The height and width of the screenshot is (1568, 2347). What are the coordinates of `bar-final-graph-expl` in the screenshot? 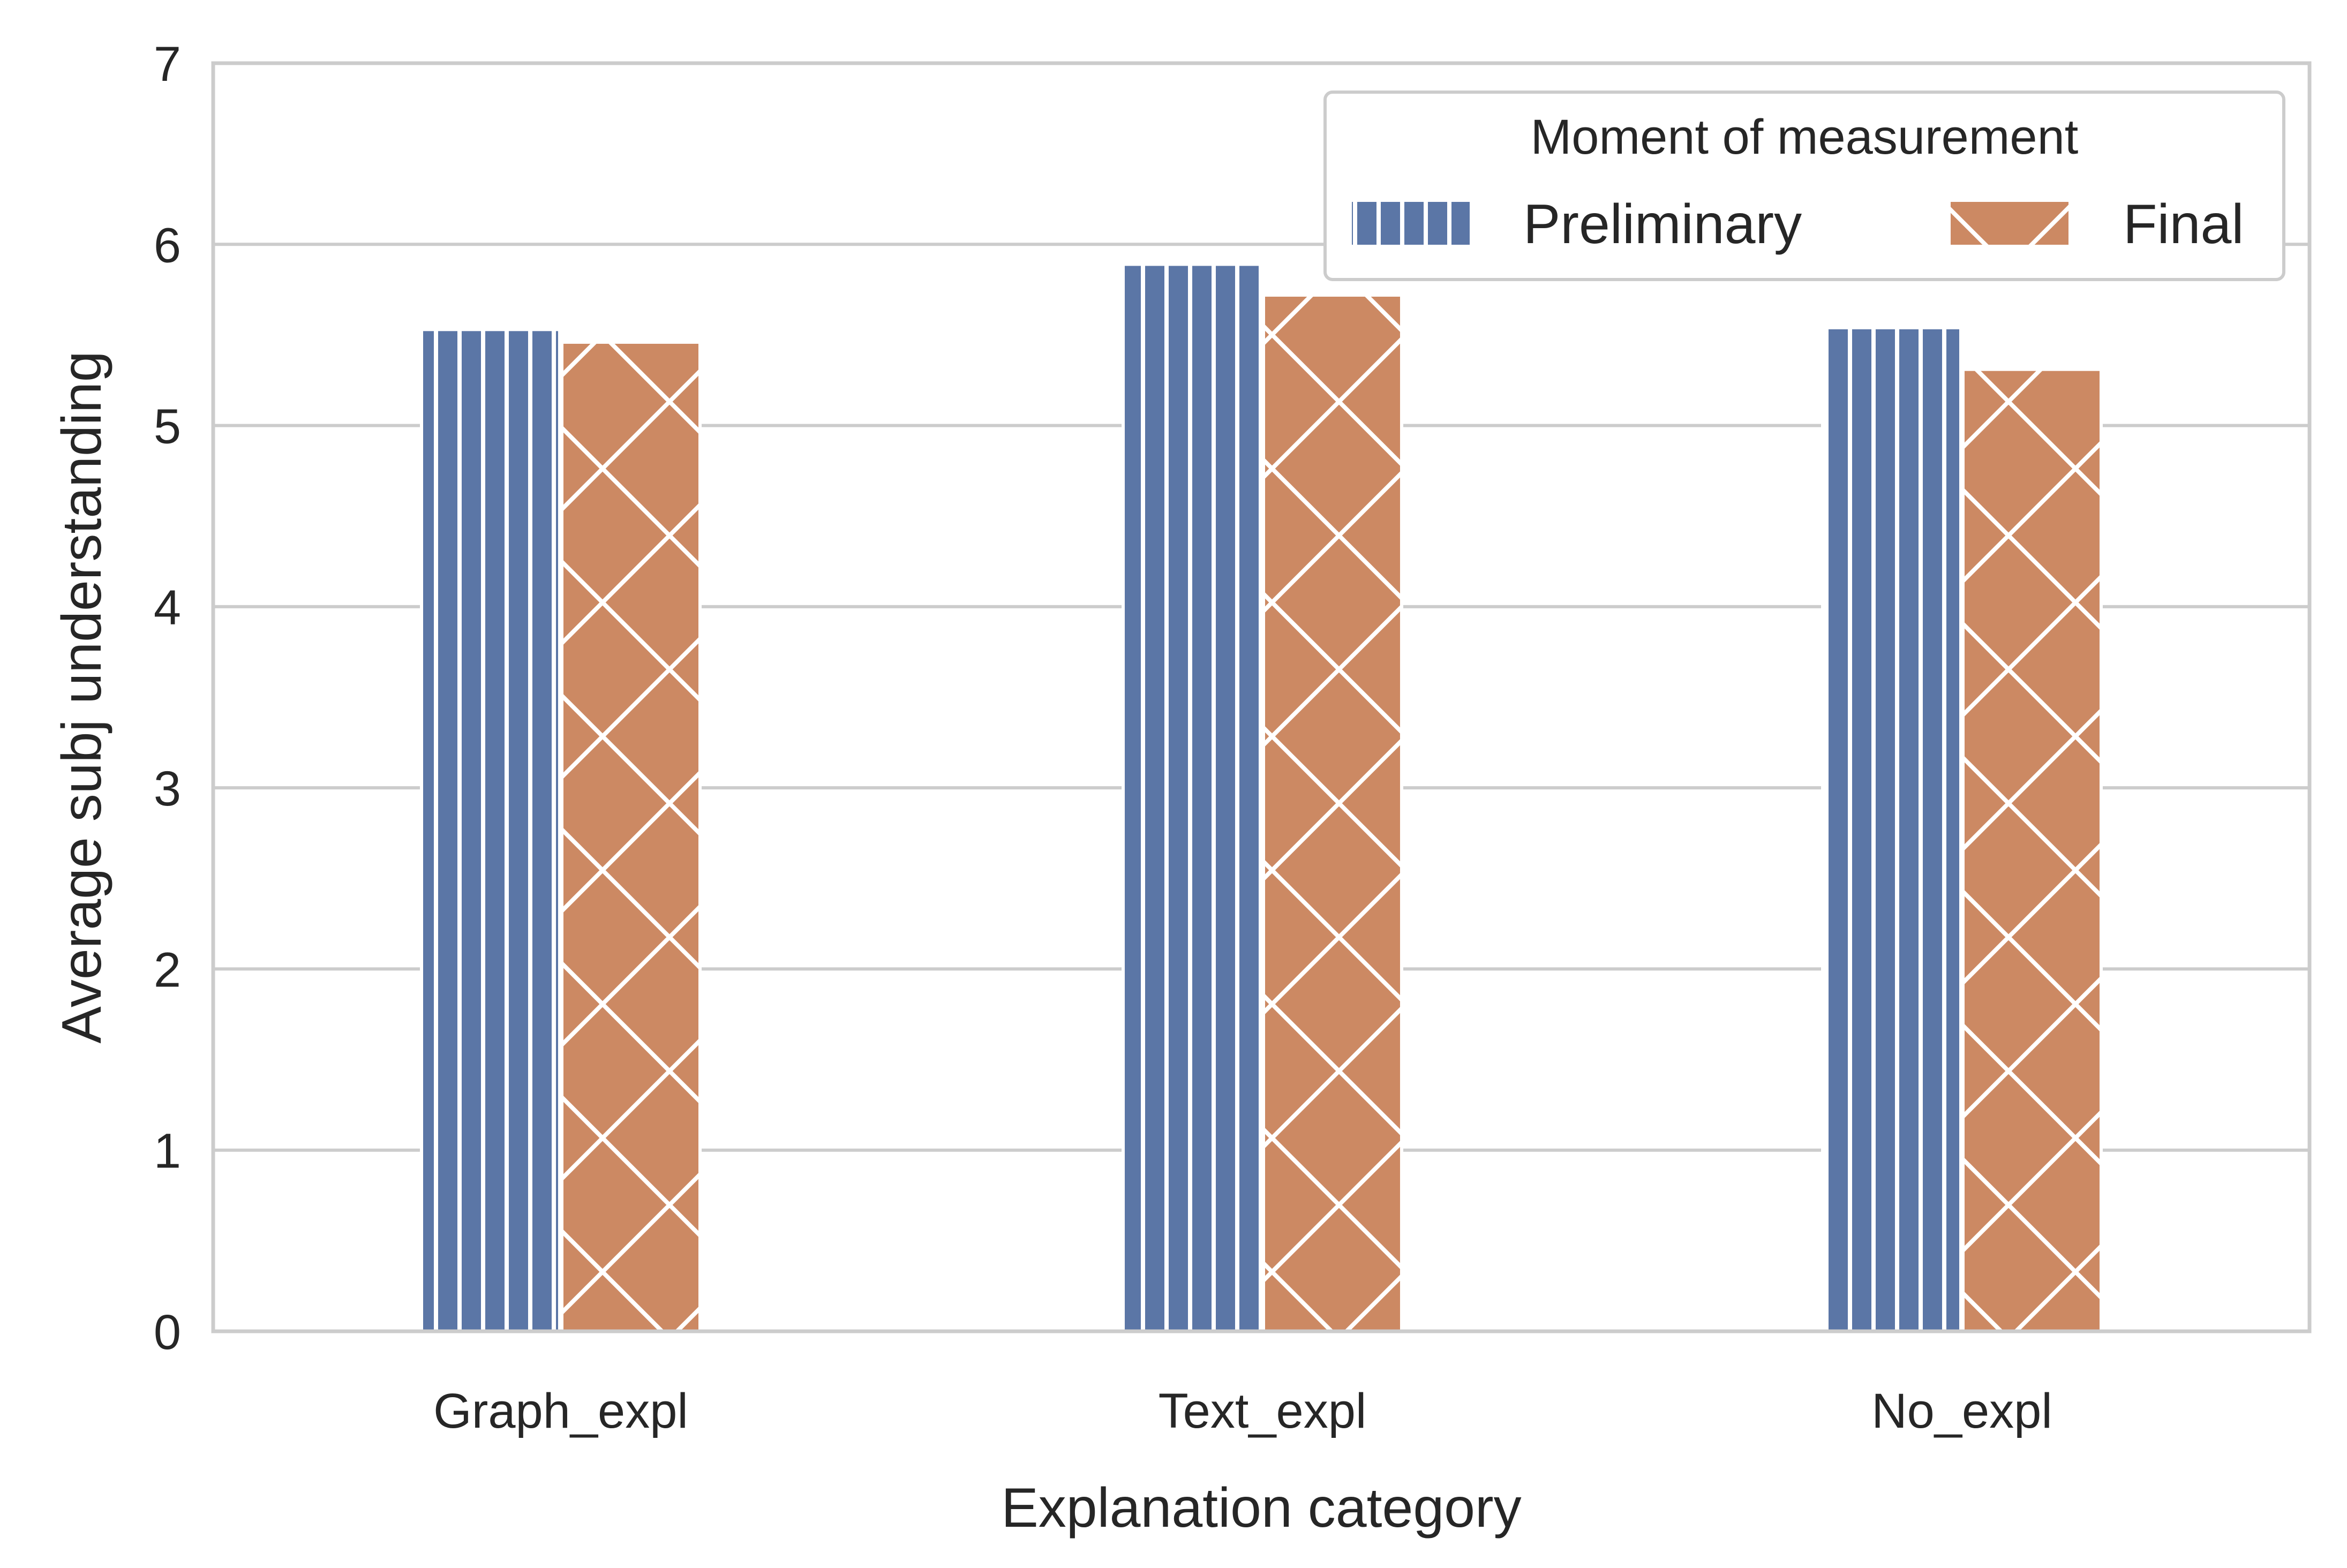 It's located at (631, 836).